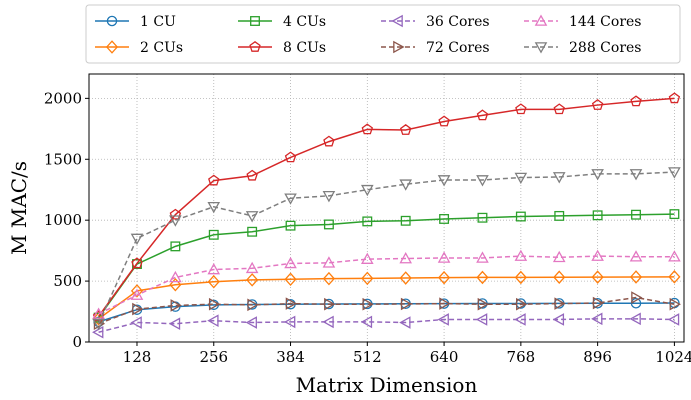  Describe the element at coordinates (367, 357) in the screenshot. I see `x-tick-label: 512` at that location.